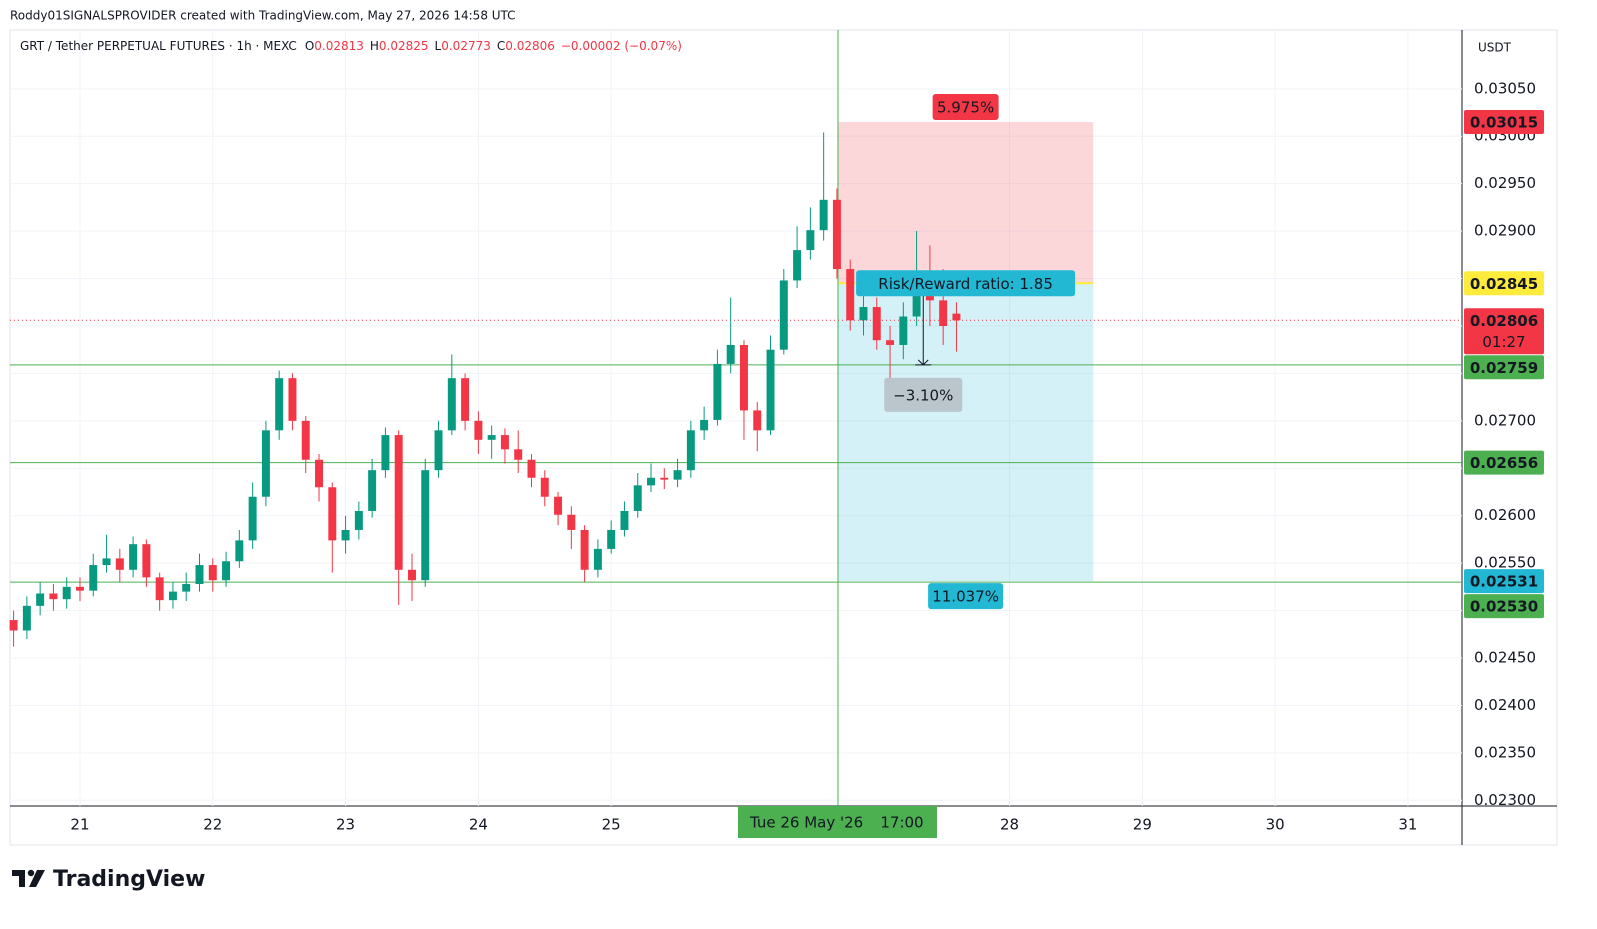 The height and width of the screenshot is (929, 1597). Describe the element at coordinates (374, 46) in the screenshot. I see `legend-key: H` at that location.